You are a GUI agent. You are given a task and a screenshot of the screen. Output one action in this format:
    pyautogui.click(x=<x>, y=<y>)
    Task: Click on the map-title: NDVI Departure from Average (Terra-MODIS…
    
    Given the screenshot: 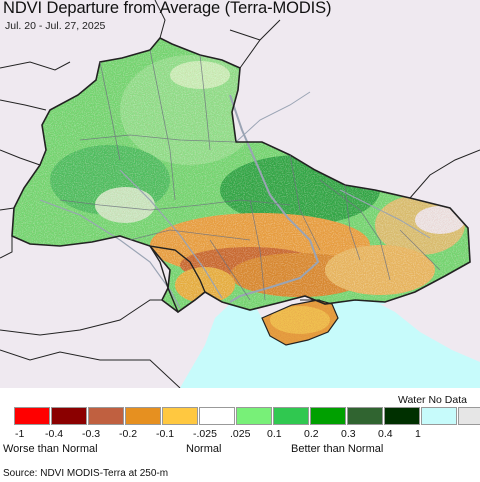 What is the action you would take?
    pyautogui.click(x=167, y=8)
    